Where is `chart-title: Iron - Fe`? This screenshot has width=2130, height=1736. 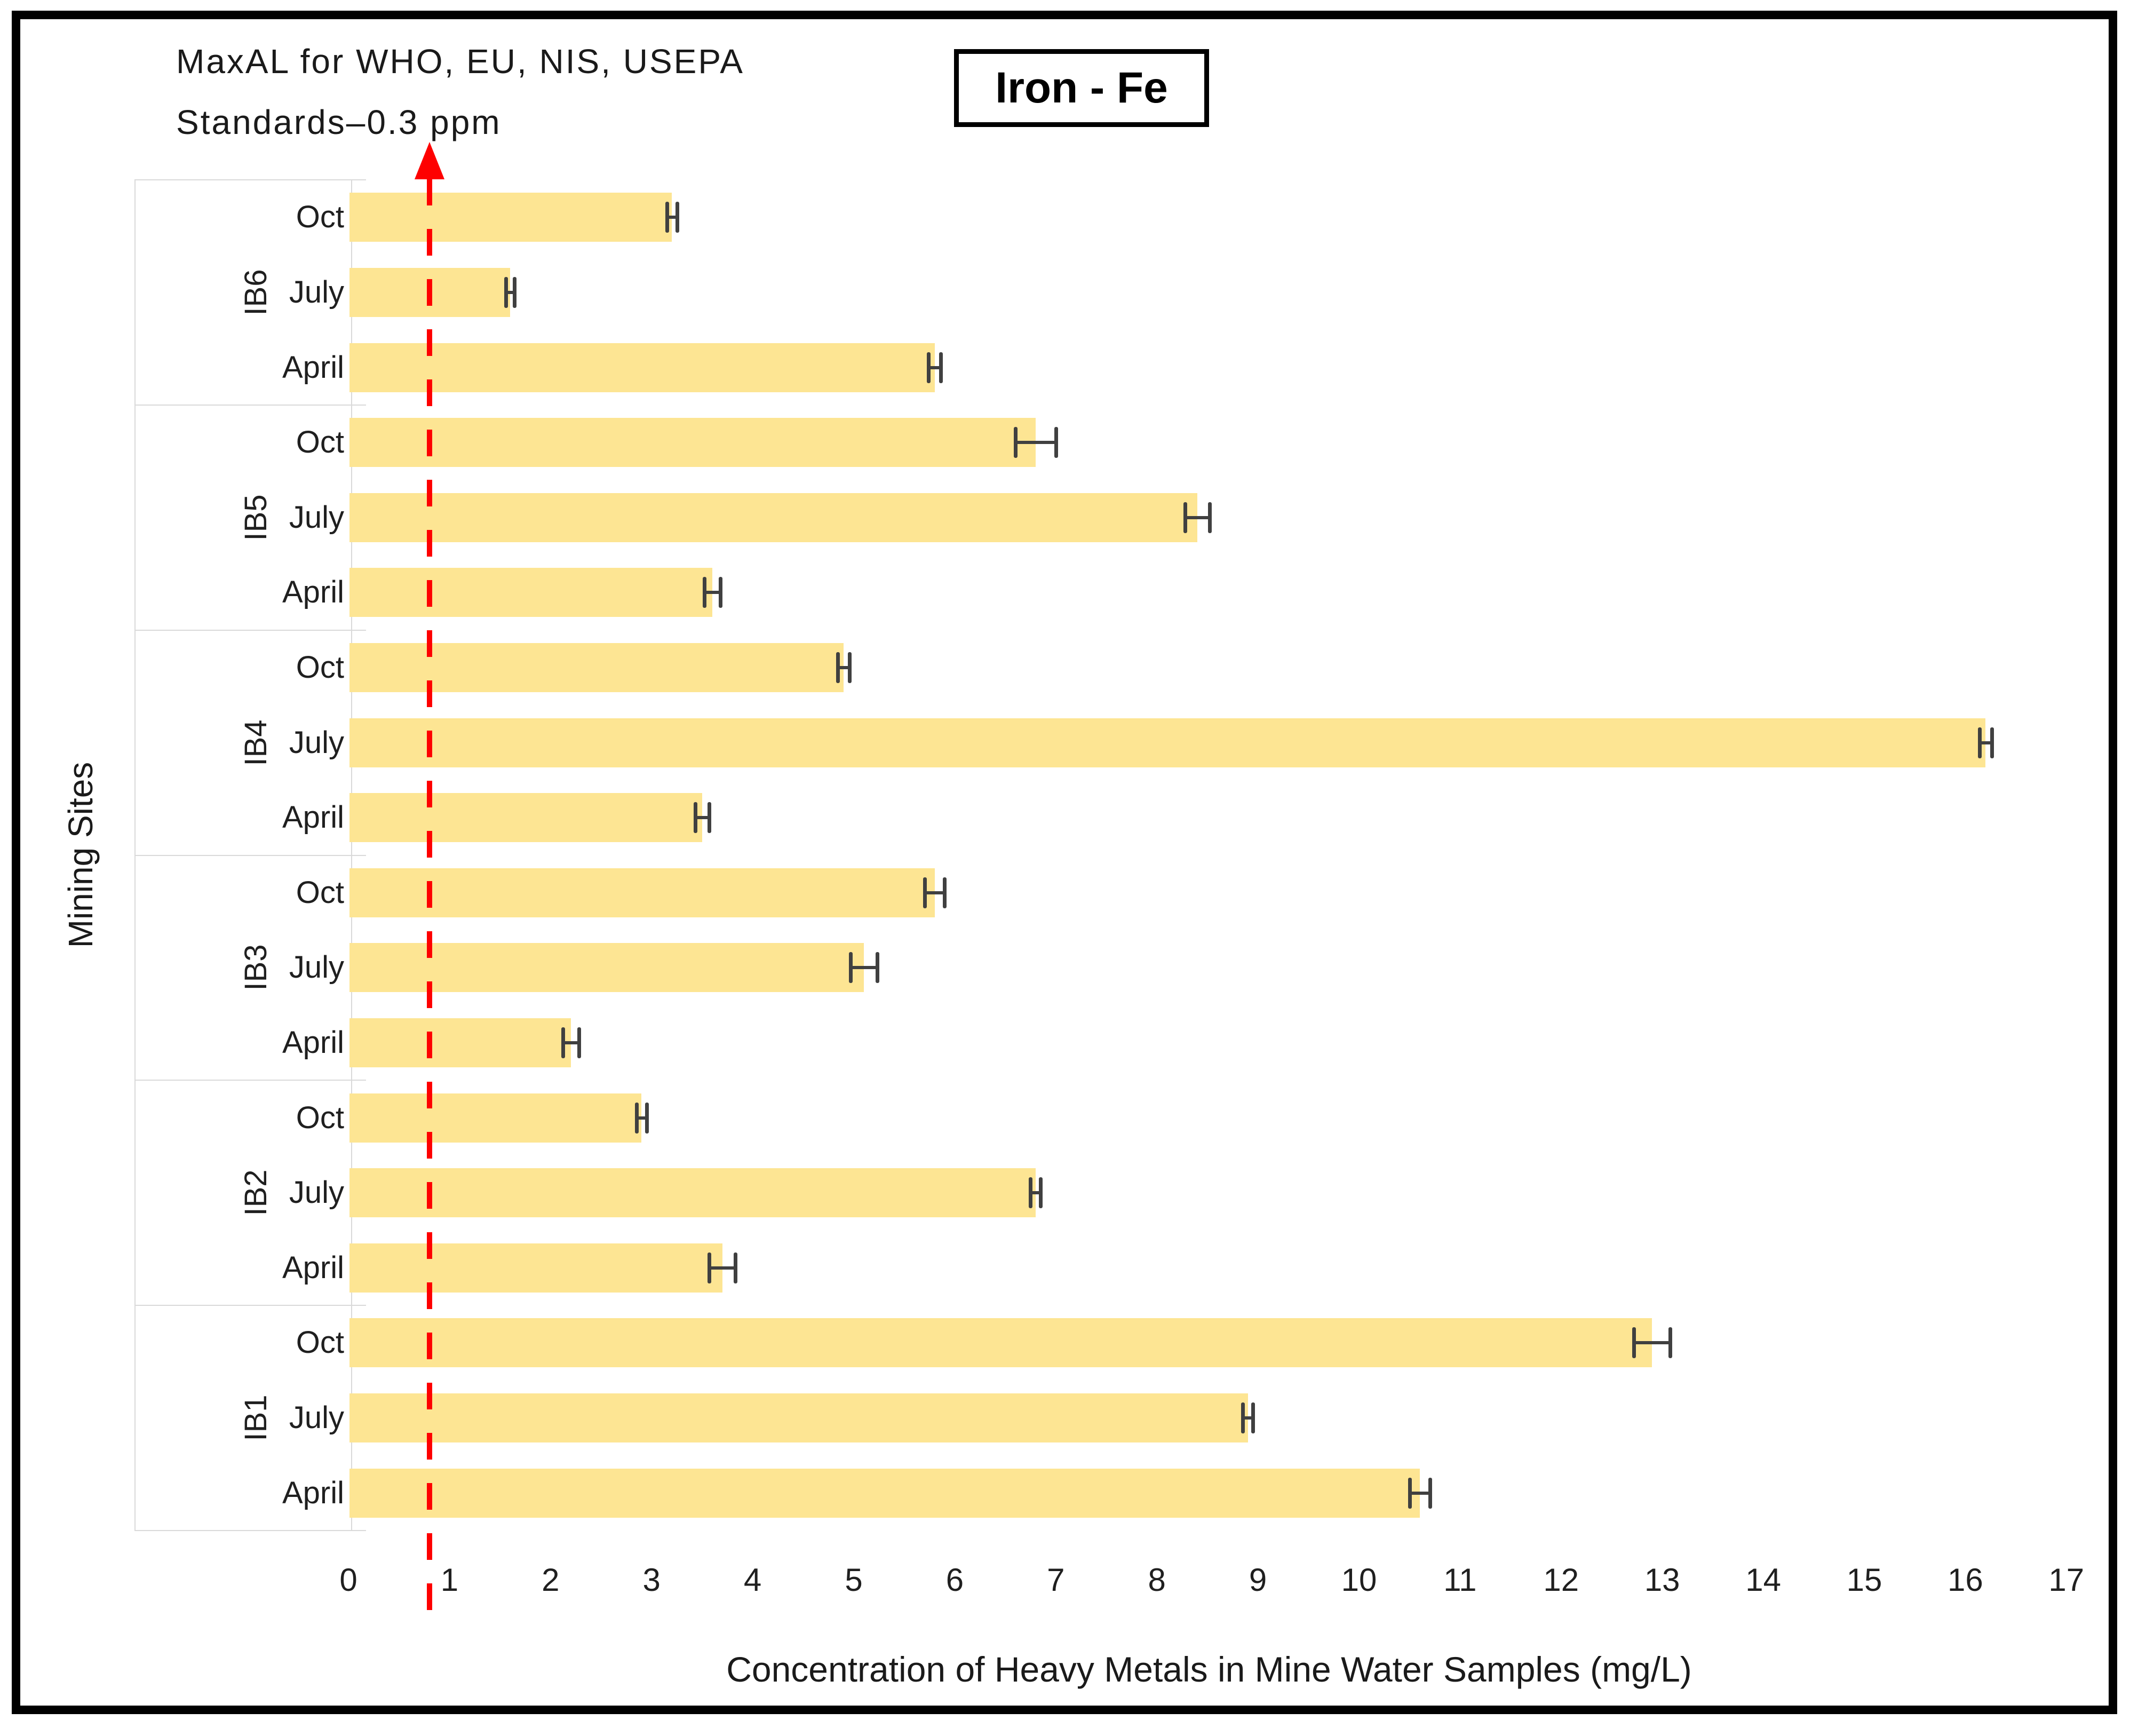
chart-title: Iron - Fe is located at coordinates (1081, 88).